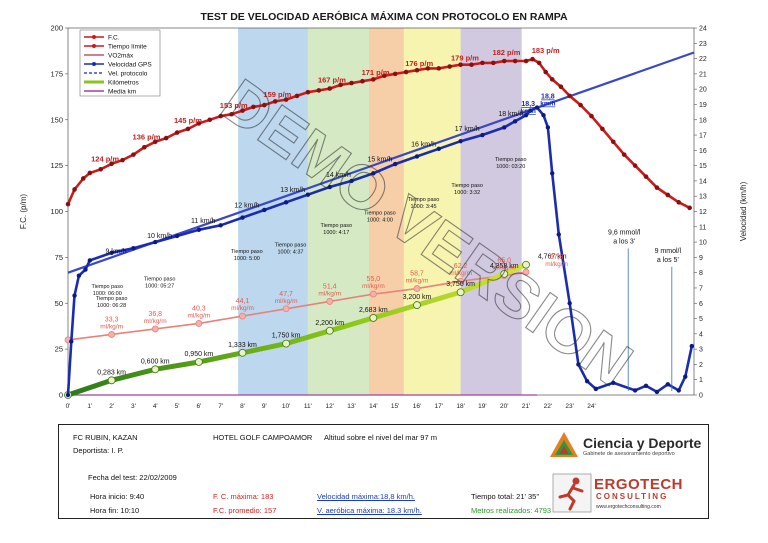 The width and height of the screenshot is (768, 543). I want to click on y-right-tick-label: 20, so click(703, 90).